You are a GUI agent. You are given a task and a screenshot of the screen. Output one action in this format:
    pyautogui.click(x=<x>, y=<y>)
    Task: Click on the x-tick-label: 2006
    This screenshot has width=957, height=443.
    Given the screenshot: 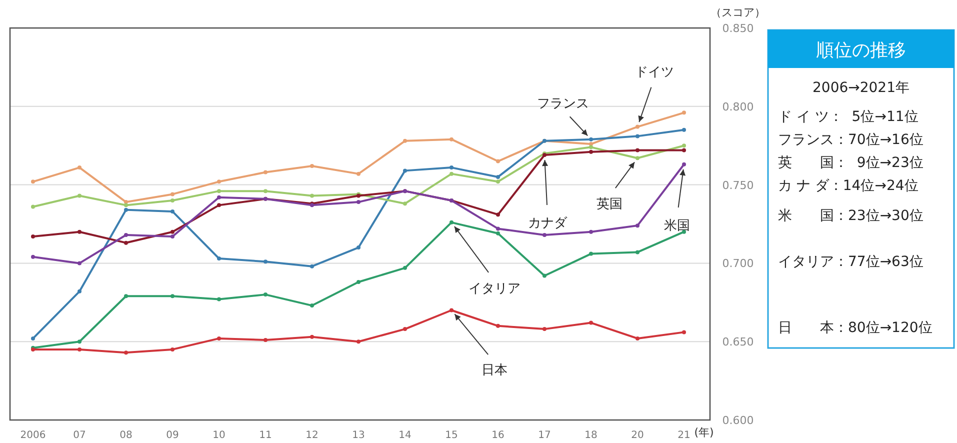 What is the action you would take?
    pyautogui.click(x=33, y=435)
    